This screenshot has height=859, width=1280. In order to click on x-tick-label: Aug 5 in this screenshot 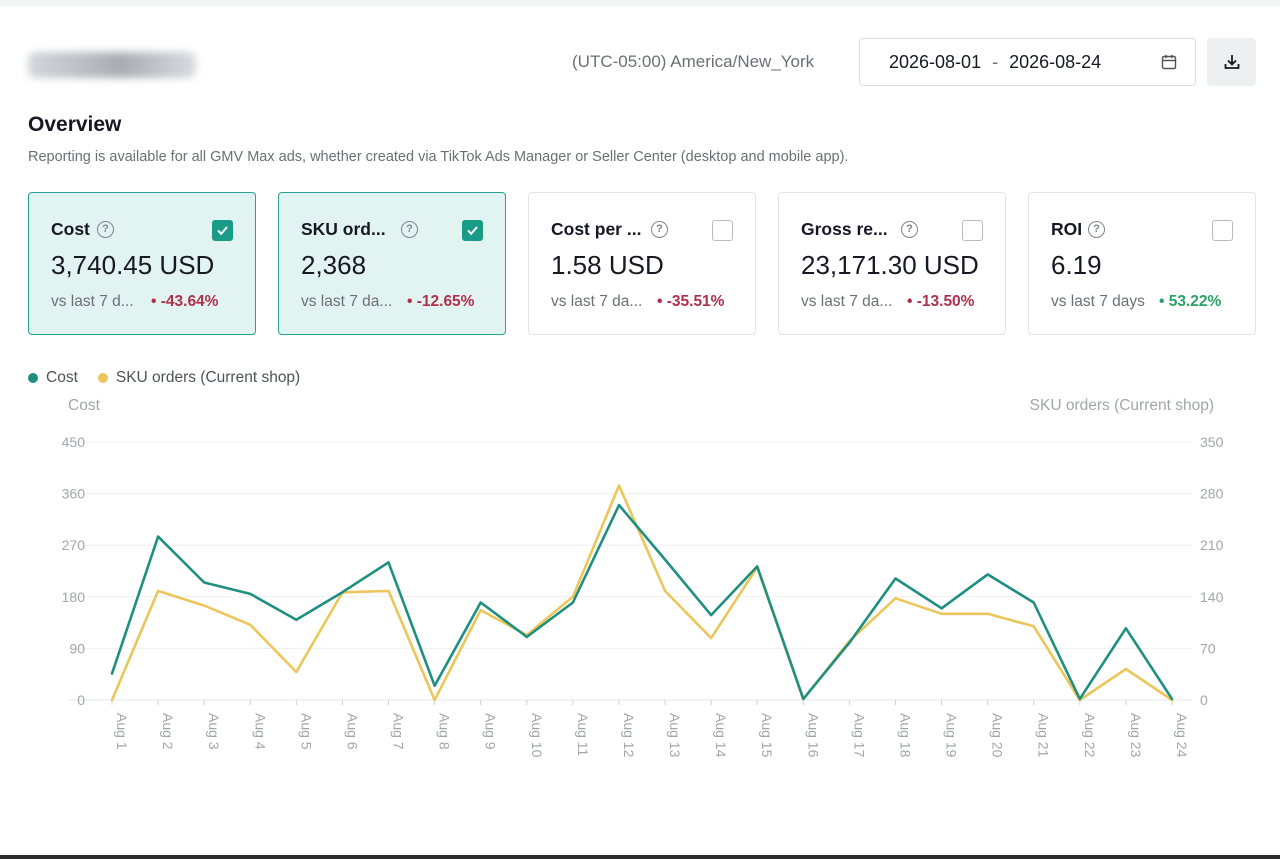, I will do `click(306, 731)`.